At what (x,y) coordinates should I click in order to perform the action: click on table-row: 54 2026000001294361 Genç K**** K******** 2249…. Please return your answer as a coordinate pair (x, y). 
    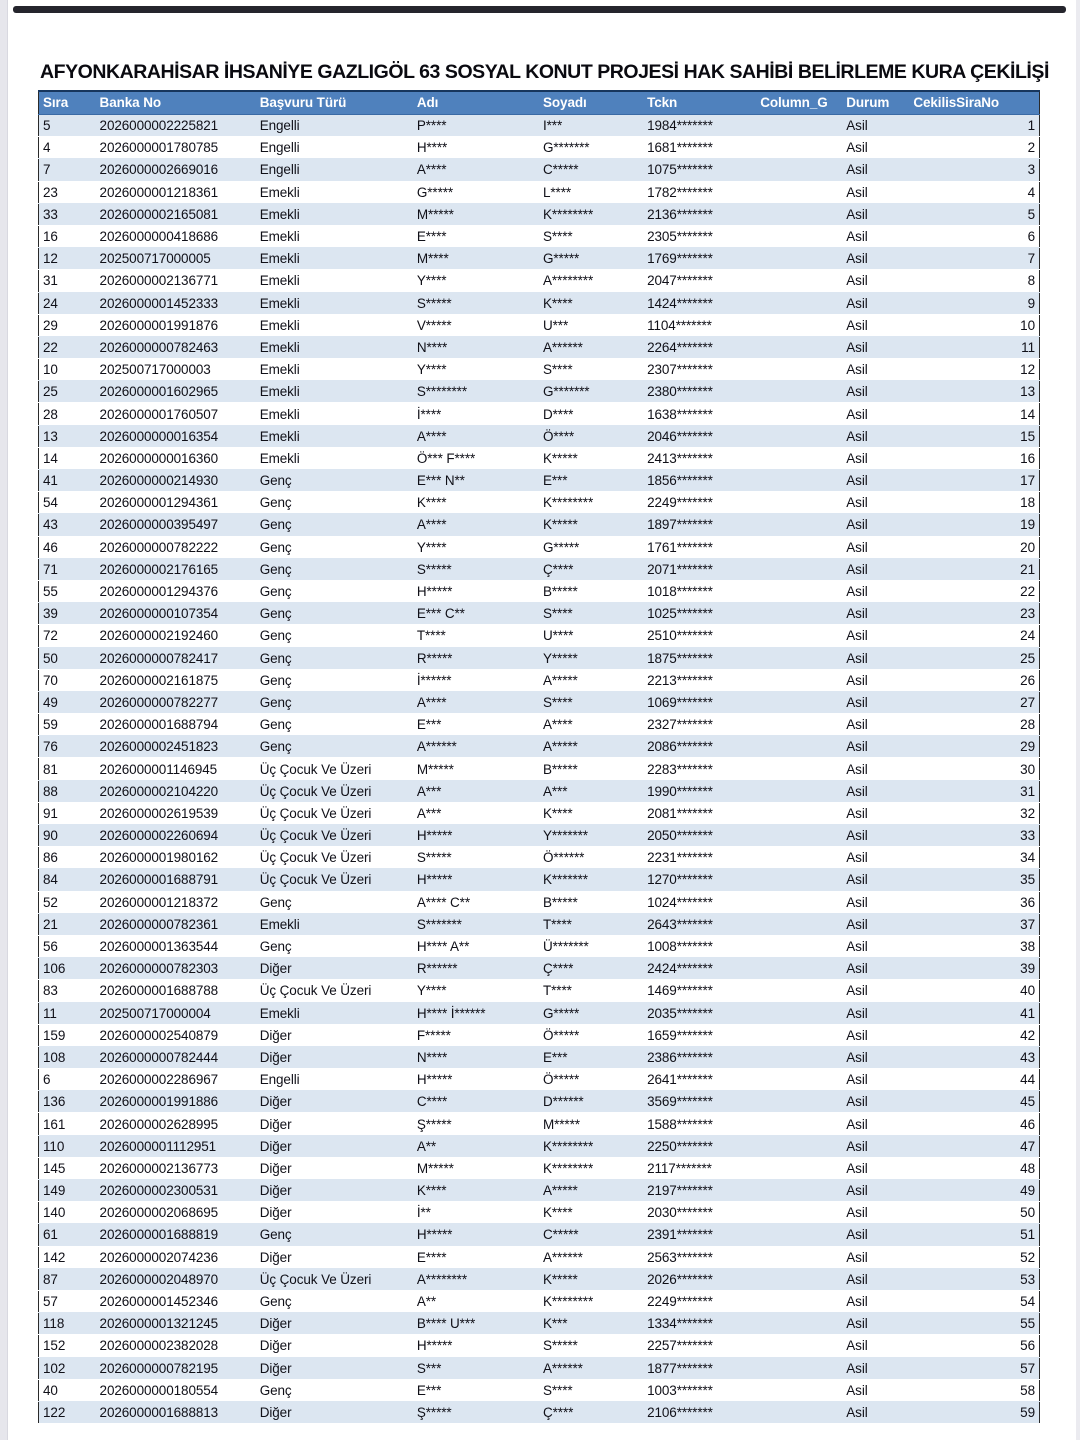
    Looking at the image, I should click on (539, 503).